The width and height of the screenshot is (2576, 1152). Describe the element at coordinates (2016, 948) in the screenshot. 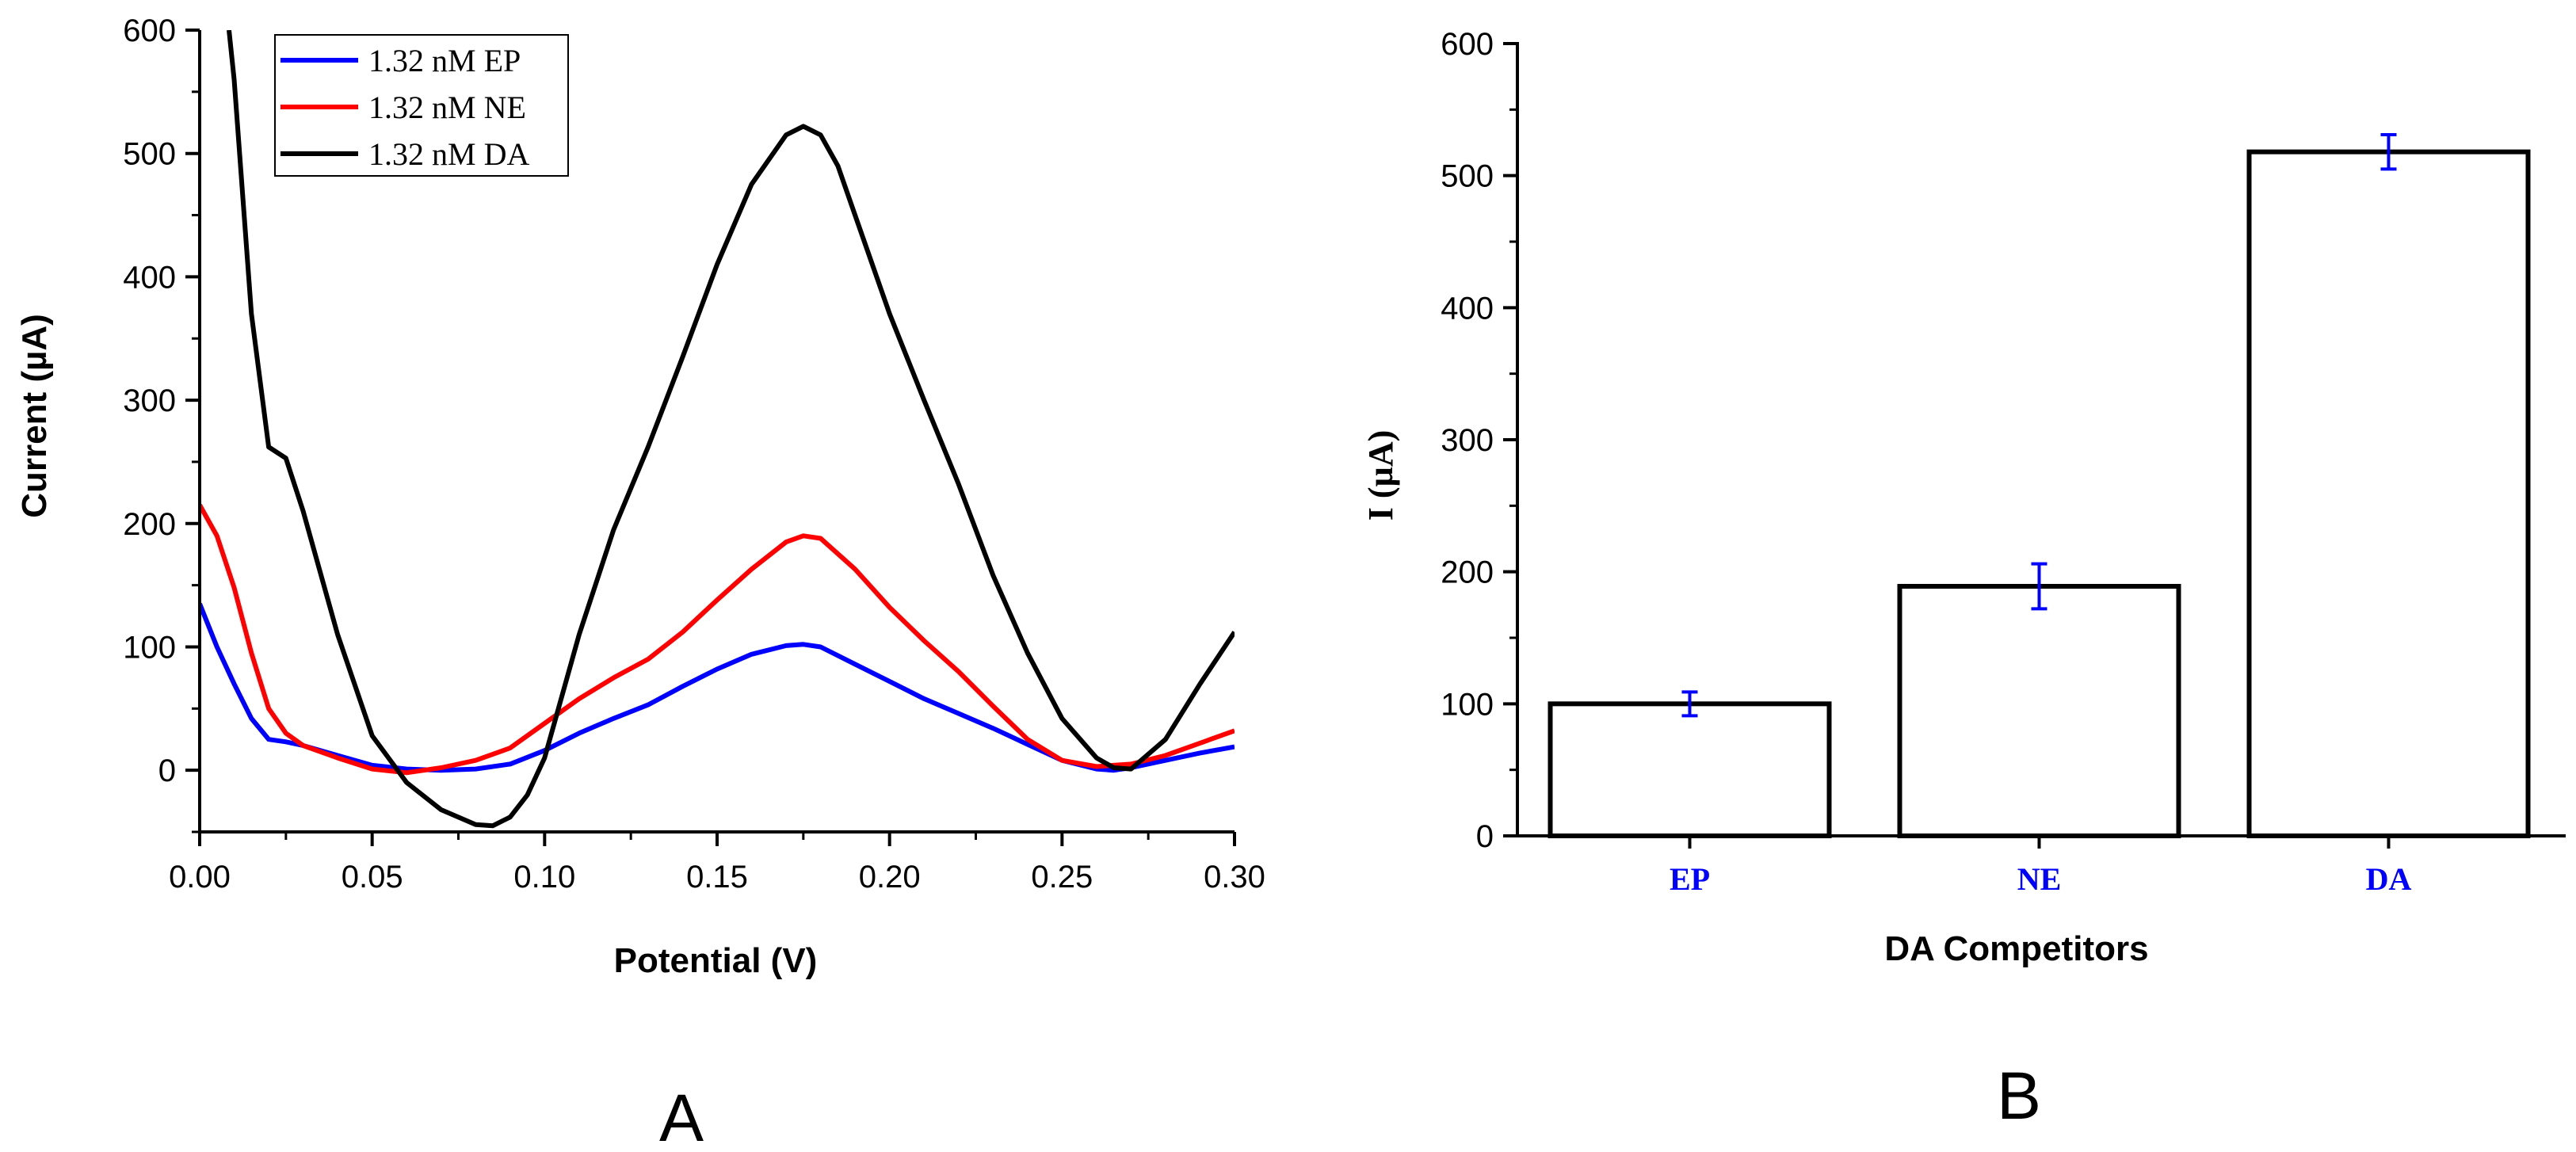

I see `panel-b-x-axis-label: DA Competitors` at that location.